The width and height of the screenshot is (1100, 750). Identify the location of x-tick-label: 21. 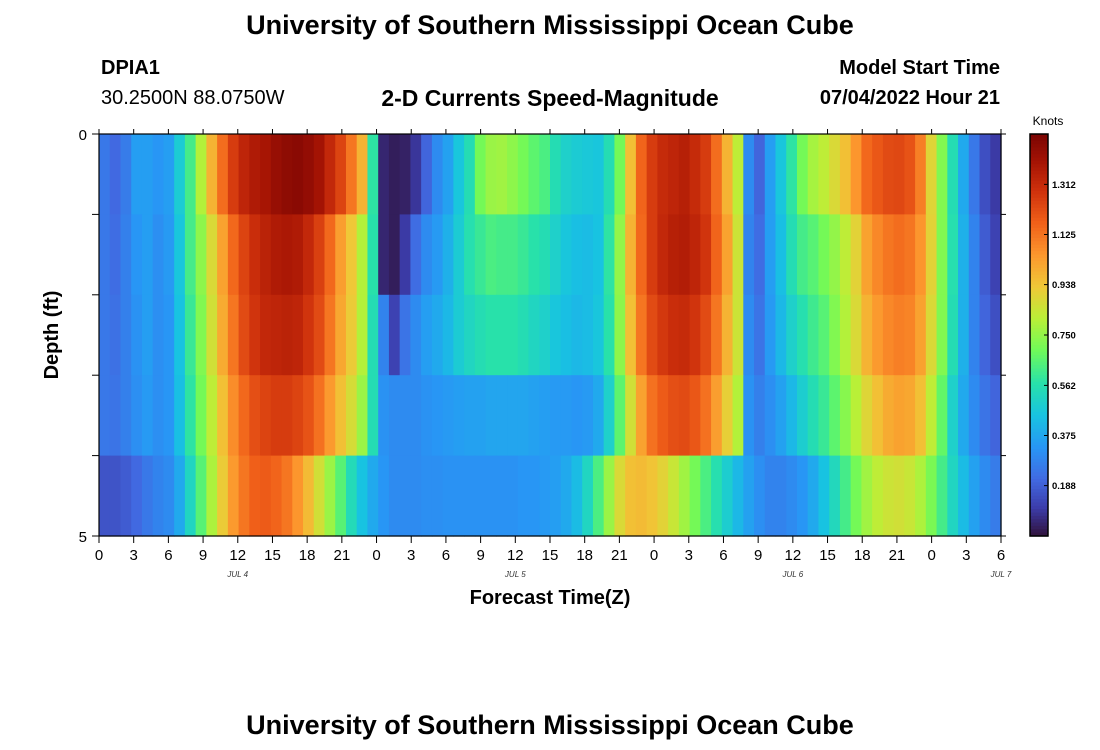
(619, 555).